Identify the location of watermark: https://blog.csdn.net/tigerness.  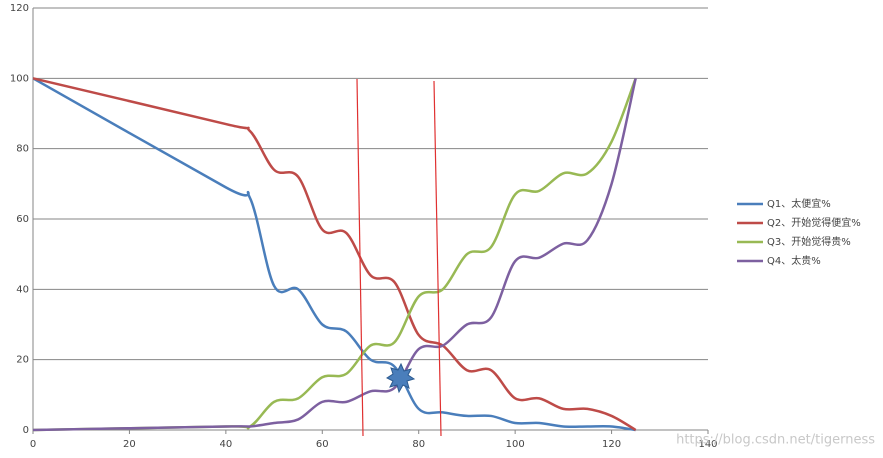
(775, 440).